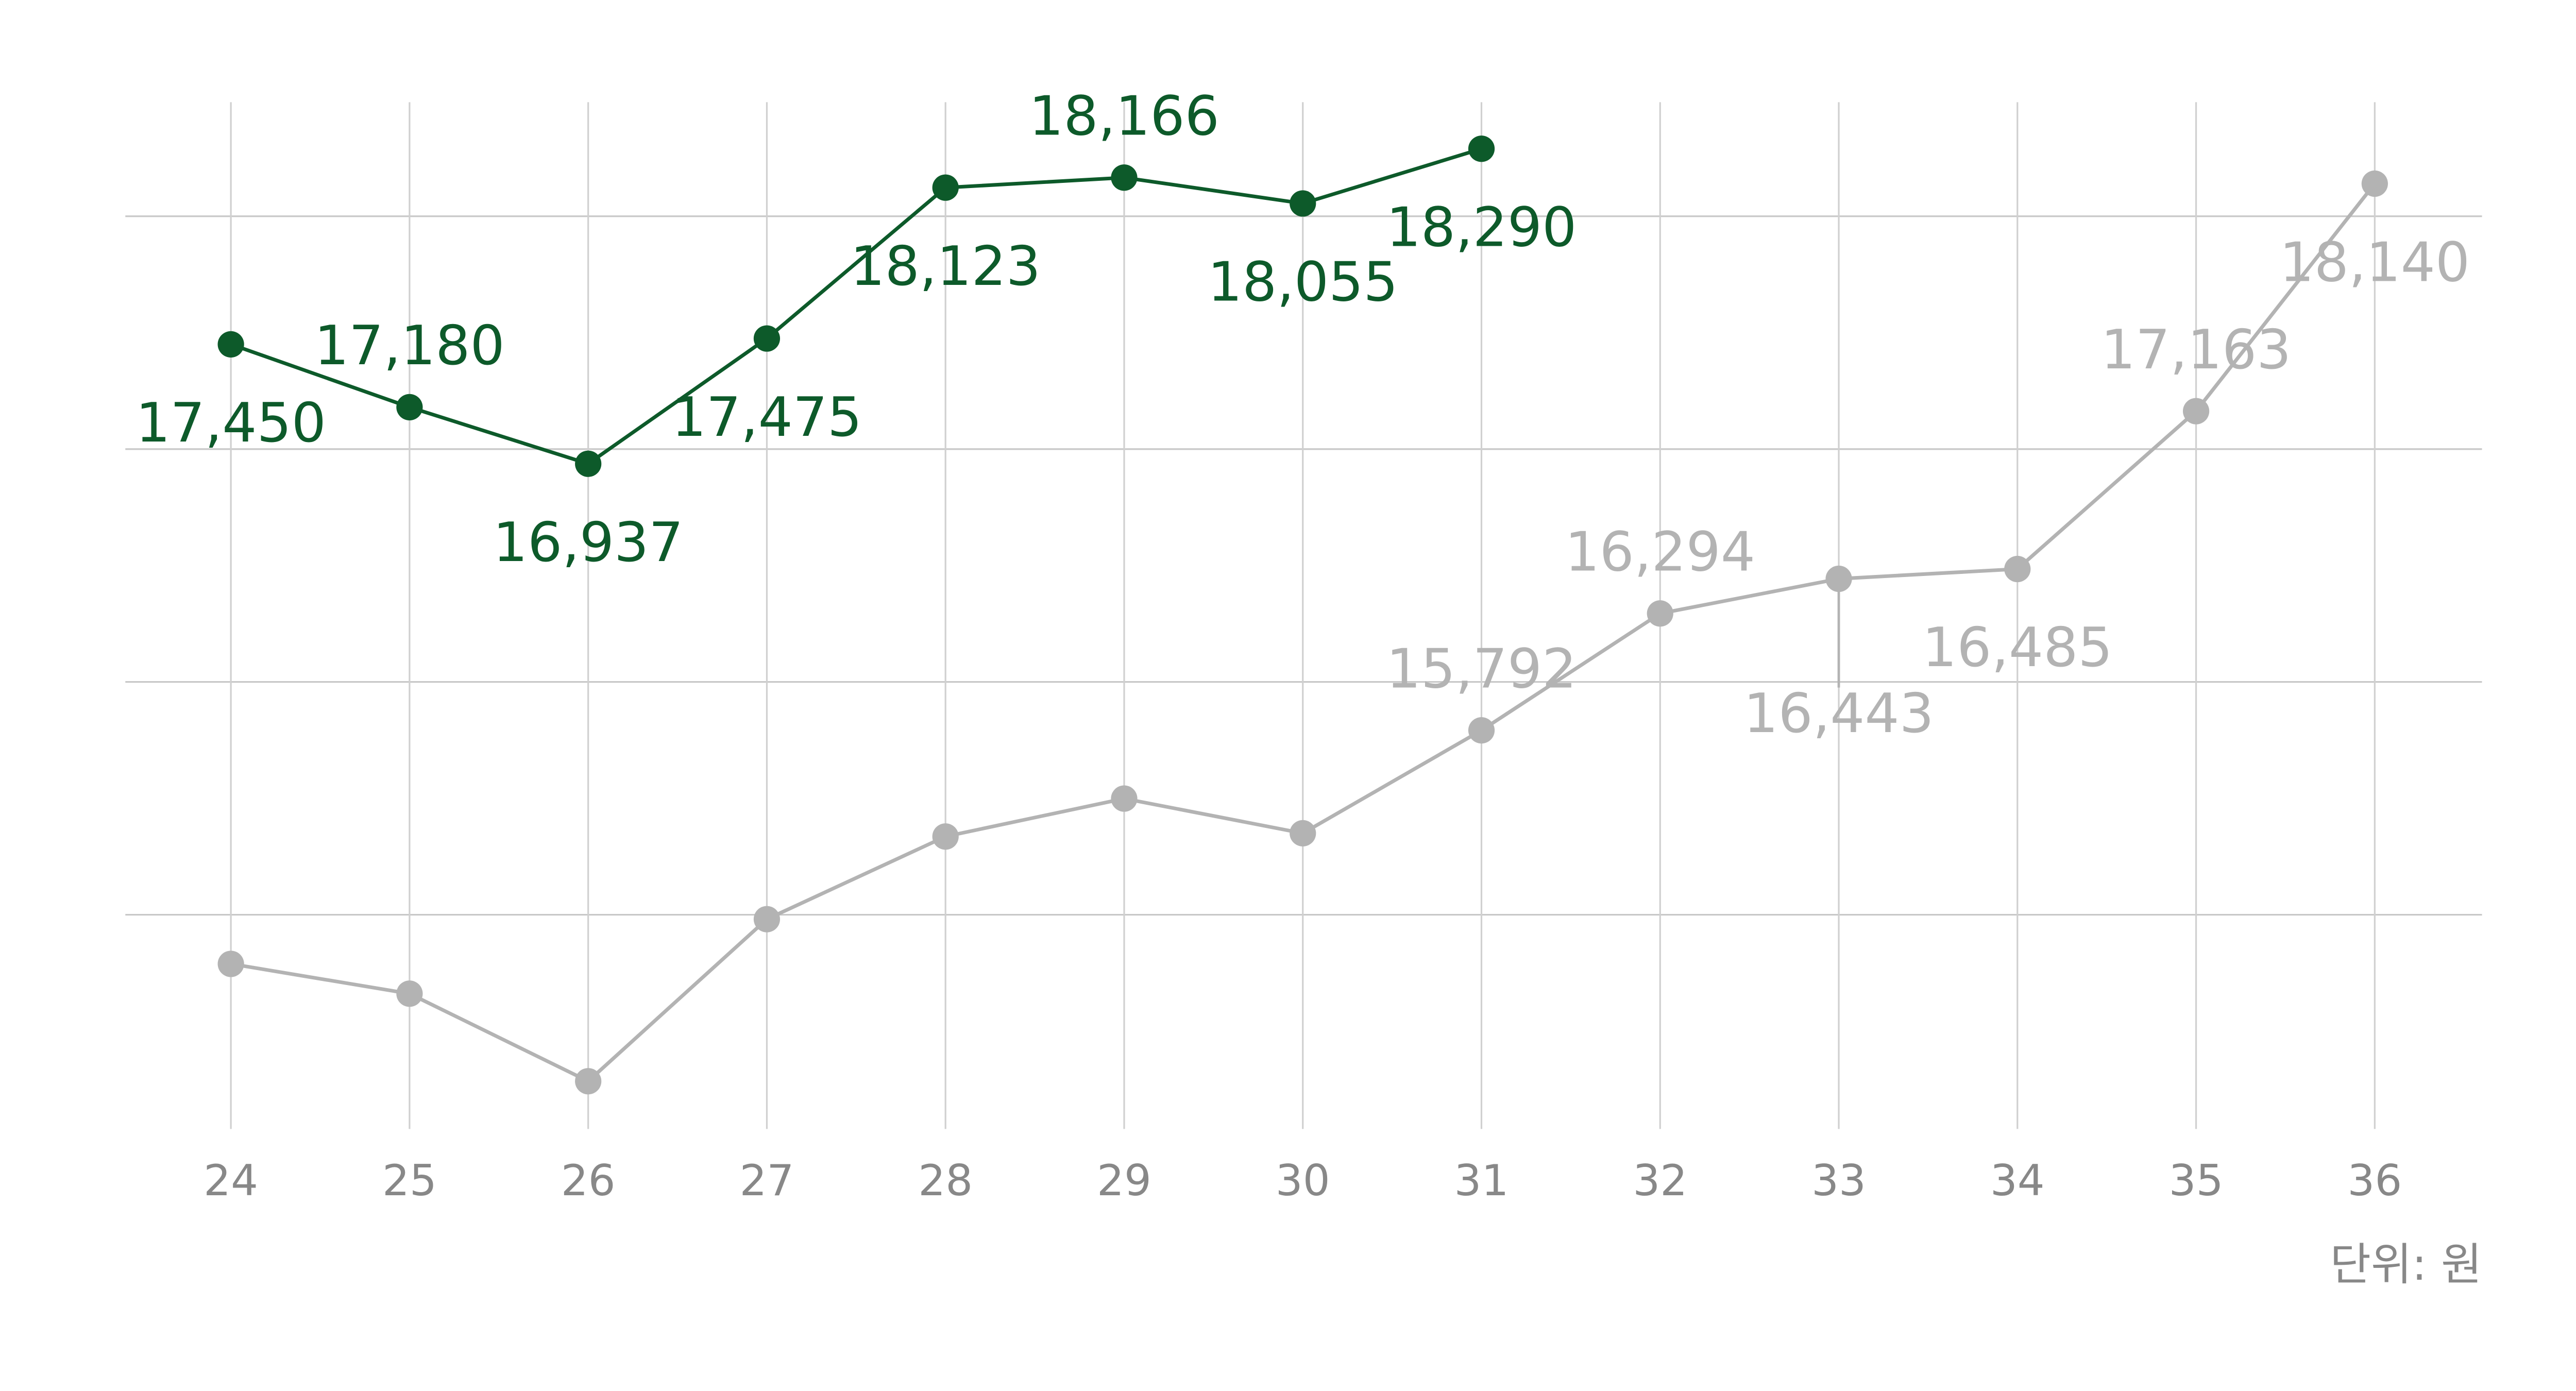 Image resolution: width=2576 pixels, height=1391 pixels. Describe the element at coordinates (231, 422) in the screenshot. I see `data-label: 17,450` at that location.